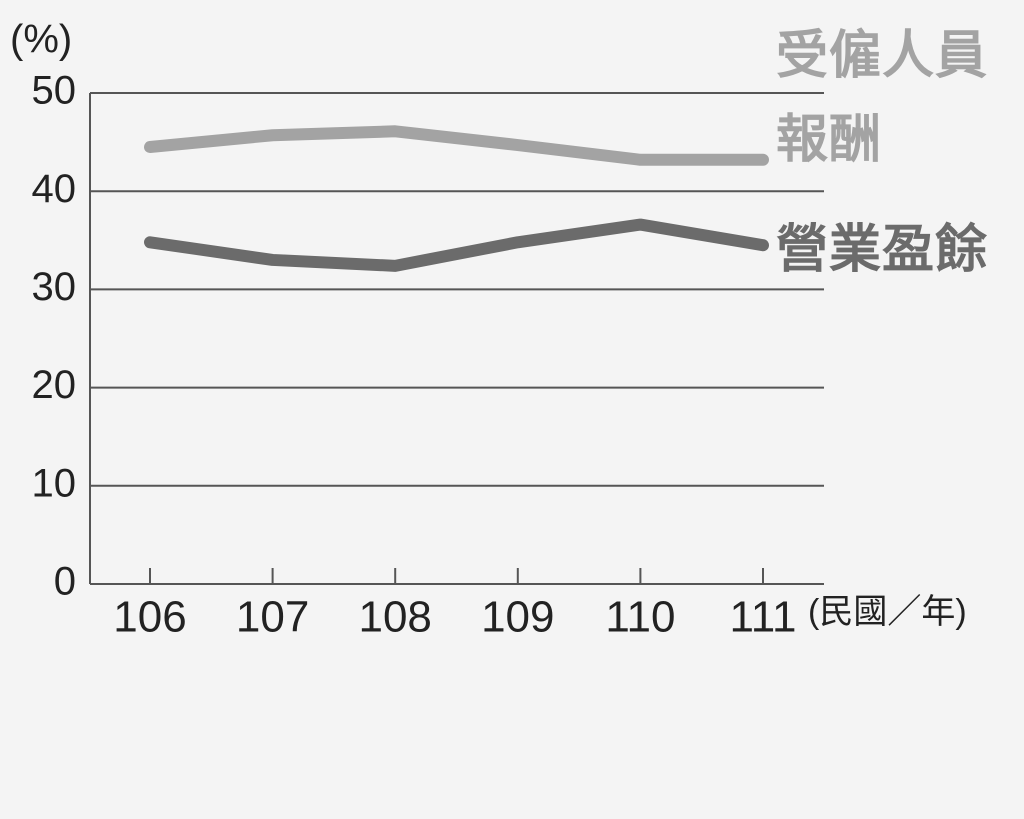 The width and height of the screenshot is (1024, 819). I want to click on y-axis-label: (%), so click(41, 40).